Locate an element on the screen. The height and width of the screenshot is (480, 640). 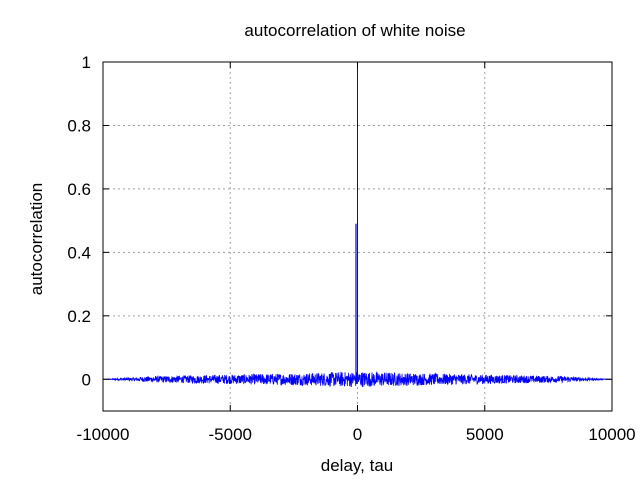
chart-title: autocorrelation of white noise is located at coordinates (354, 30).